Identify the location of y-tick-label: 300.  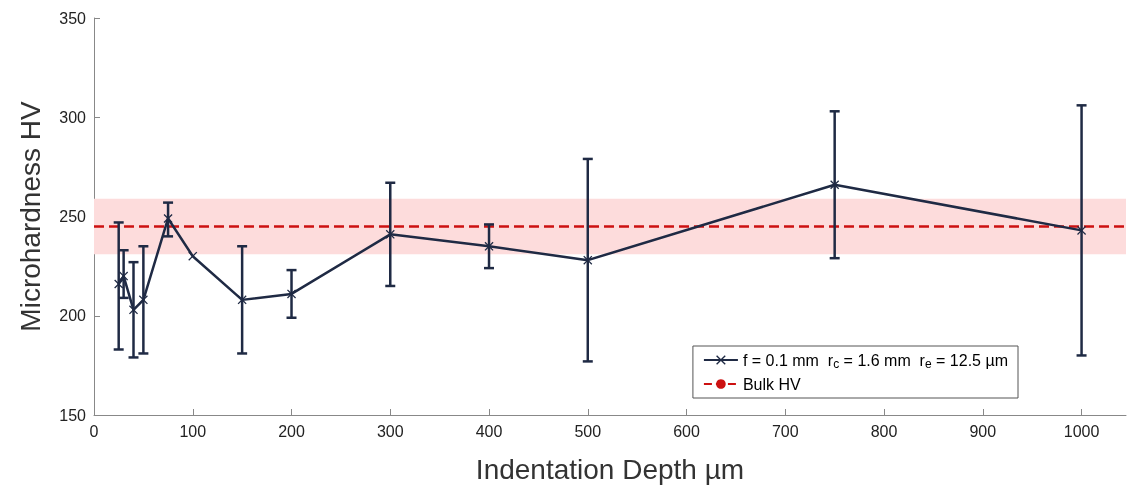
(73, 117).